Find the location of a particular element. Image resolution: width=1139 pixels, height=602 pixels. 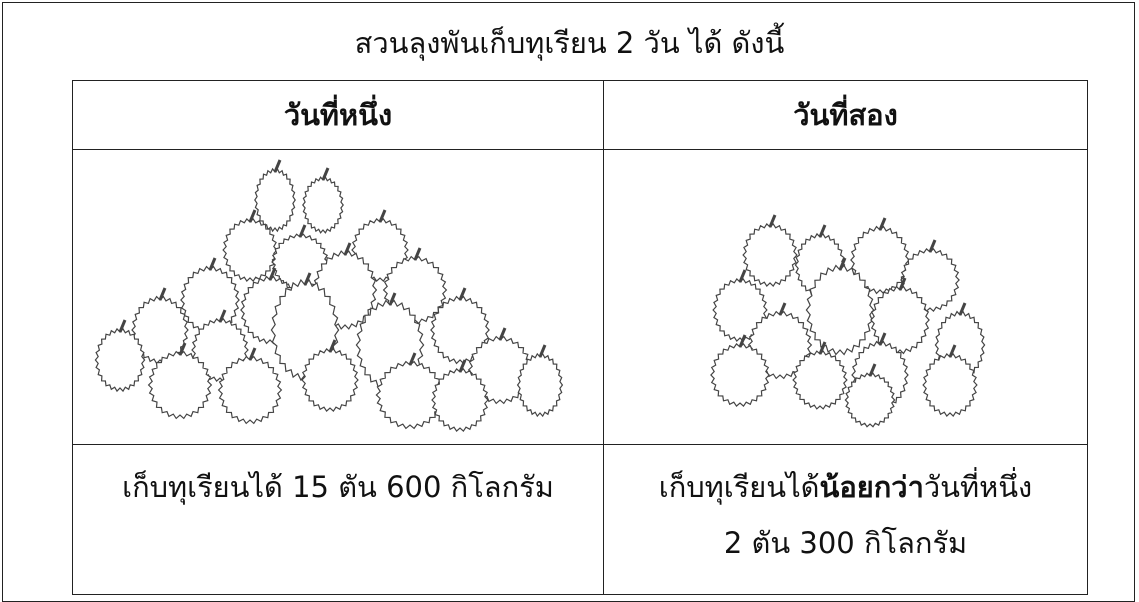

text: วันที่หนึ่ง is located at coordinates (978, 487).